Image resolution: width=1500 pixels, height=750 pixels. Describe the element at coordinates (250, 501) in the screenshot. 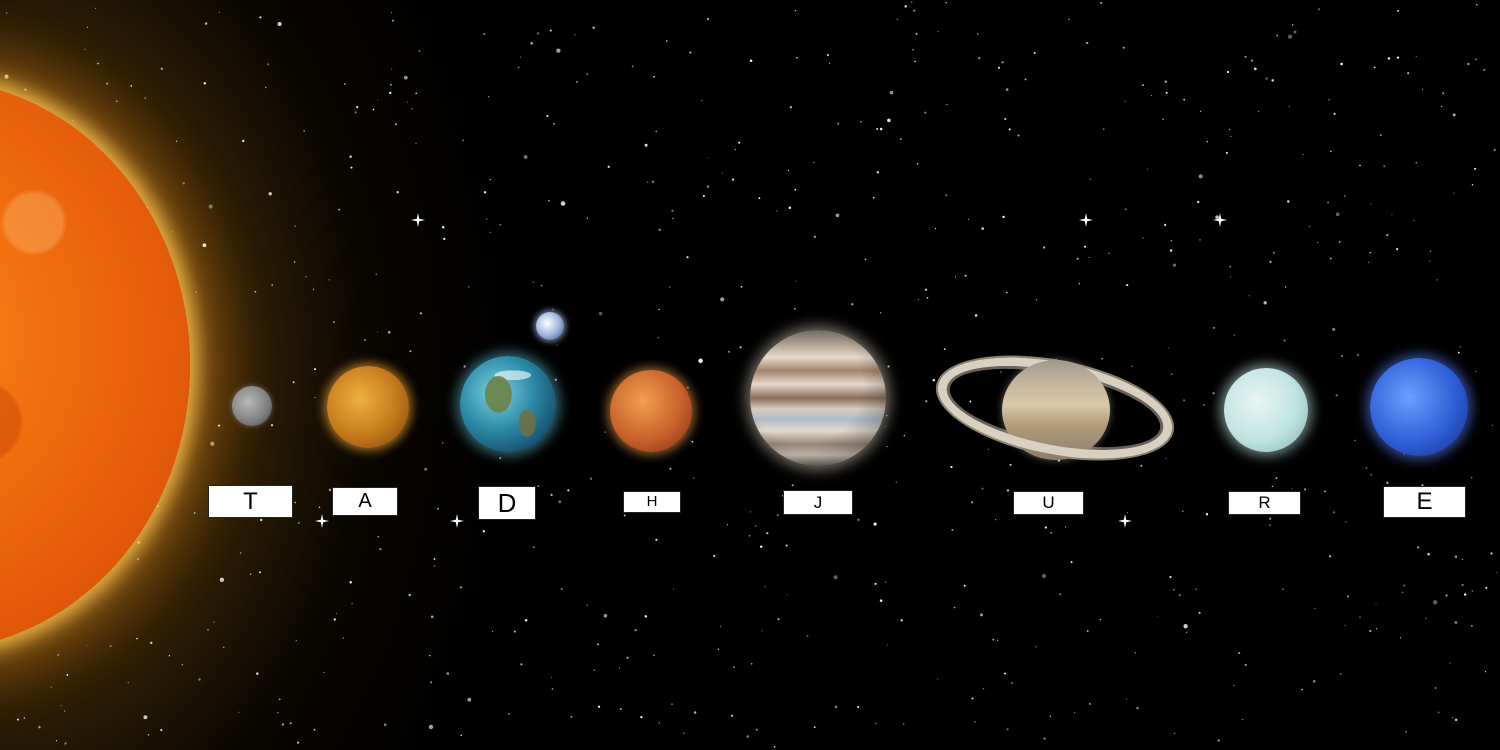

I see `label-mercury: T` at that location.